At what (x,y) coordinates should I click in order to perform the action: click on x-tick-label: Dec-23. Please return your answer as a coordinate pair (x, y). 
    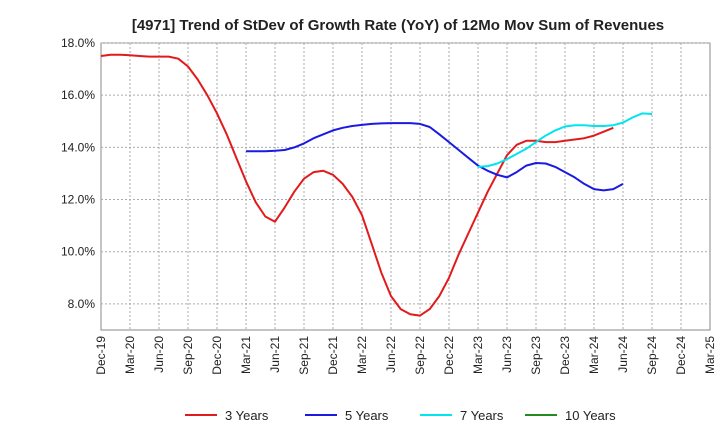
    Looking at the image, I should click on (565, 355).